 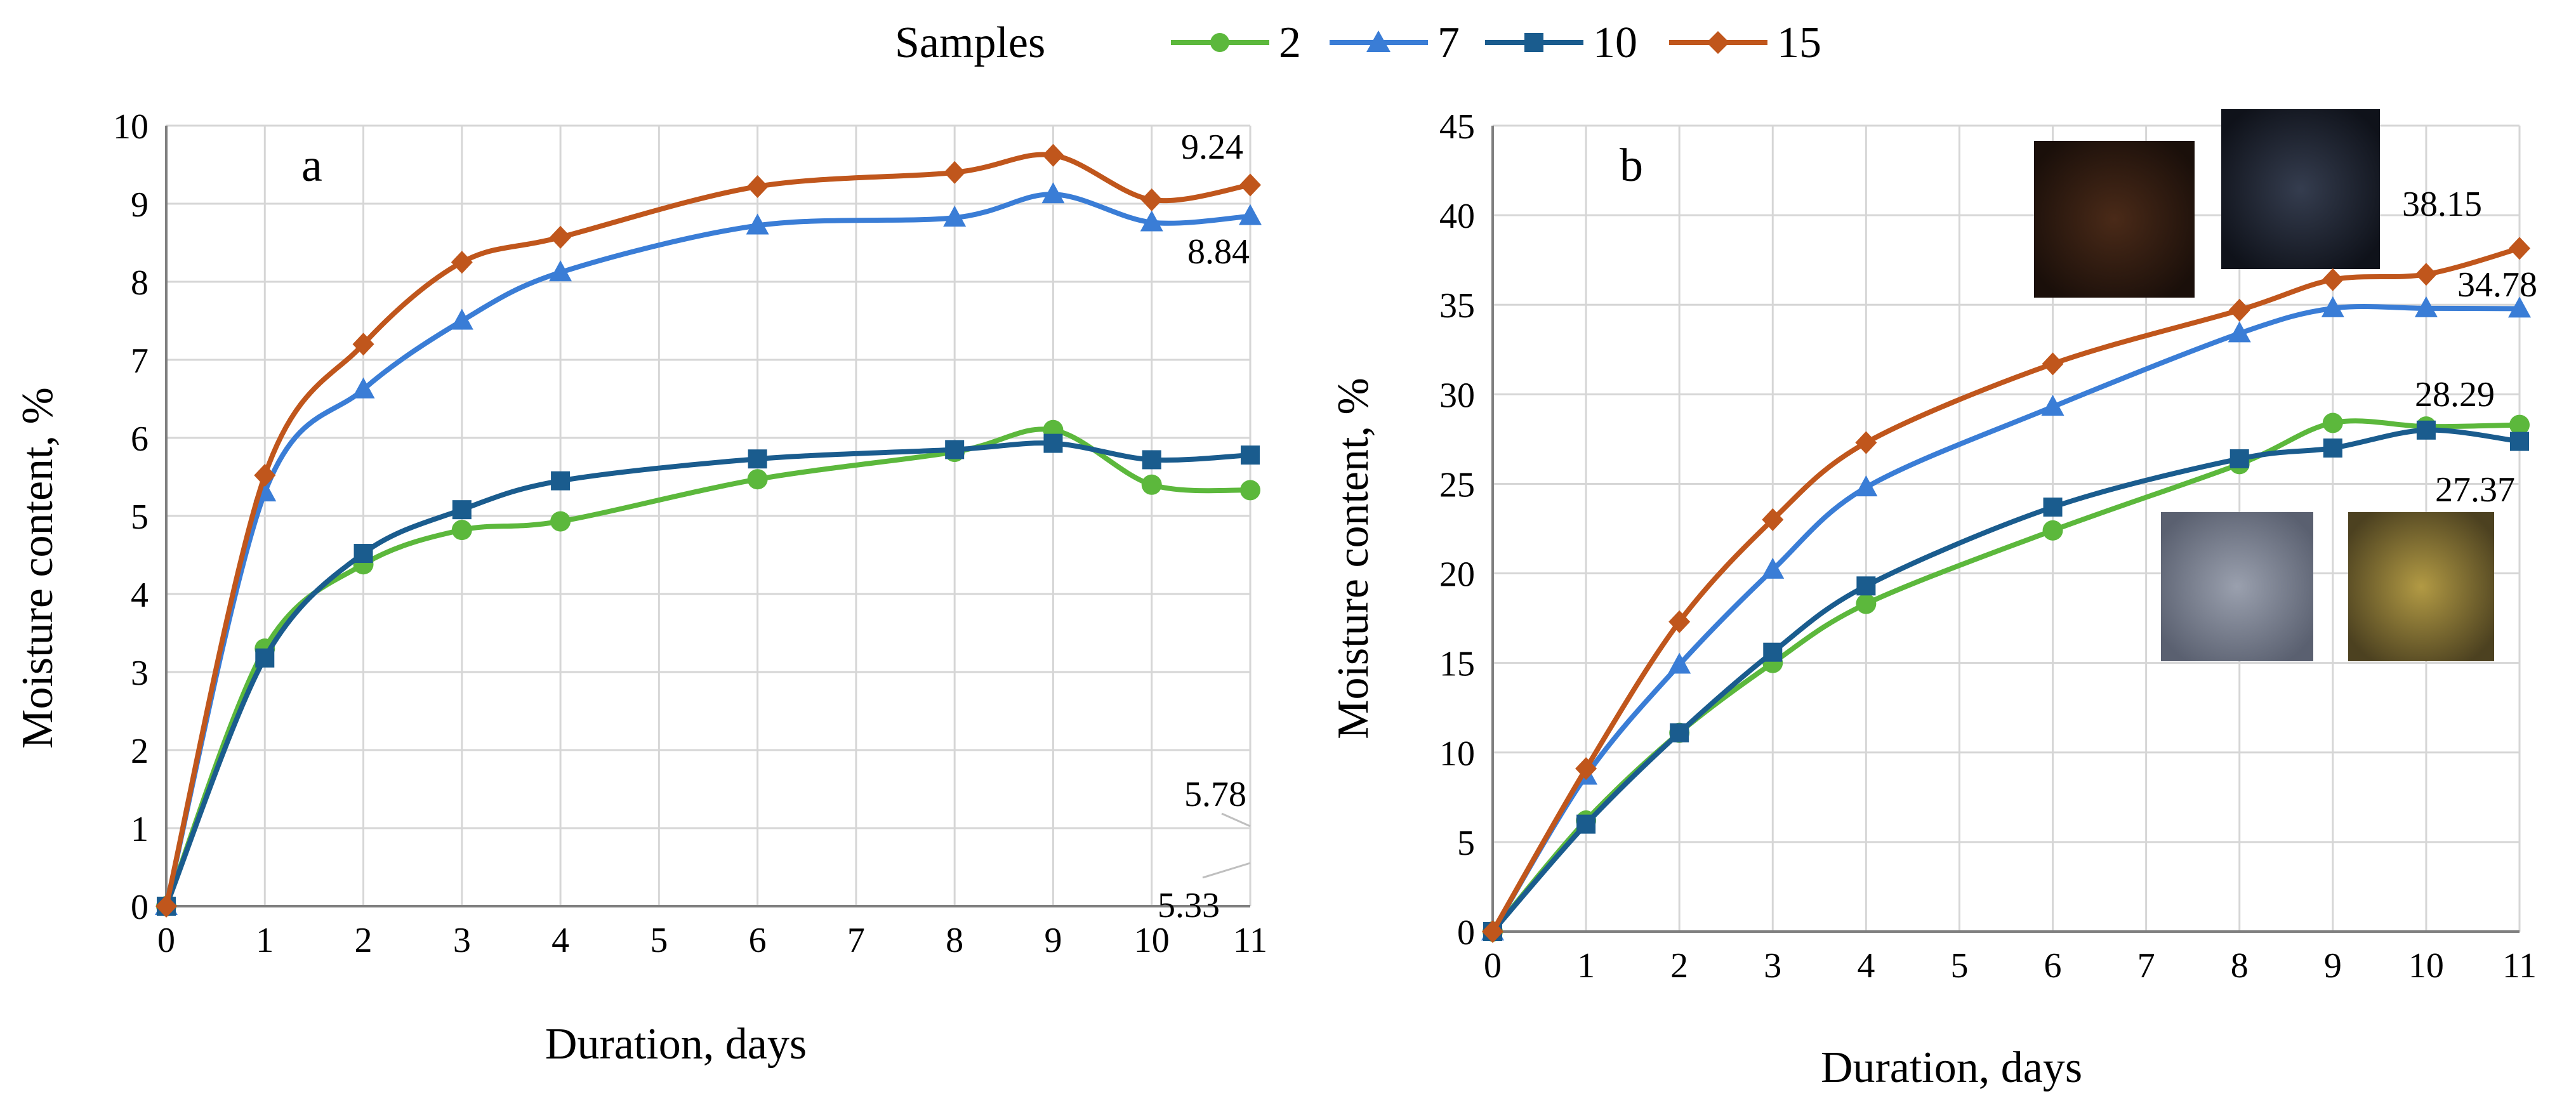 I want to click on y-tick-label: 10, so click(x=1457, y=754).